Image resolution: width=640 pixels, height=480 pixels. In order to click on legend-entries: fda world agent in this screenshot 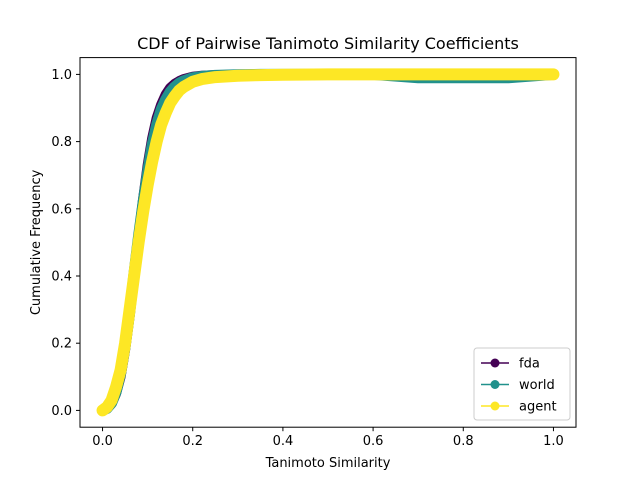, I will do `click(519, 386)`.